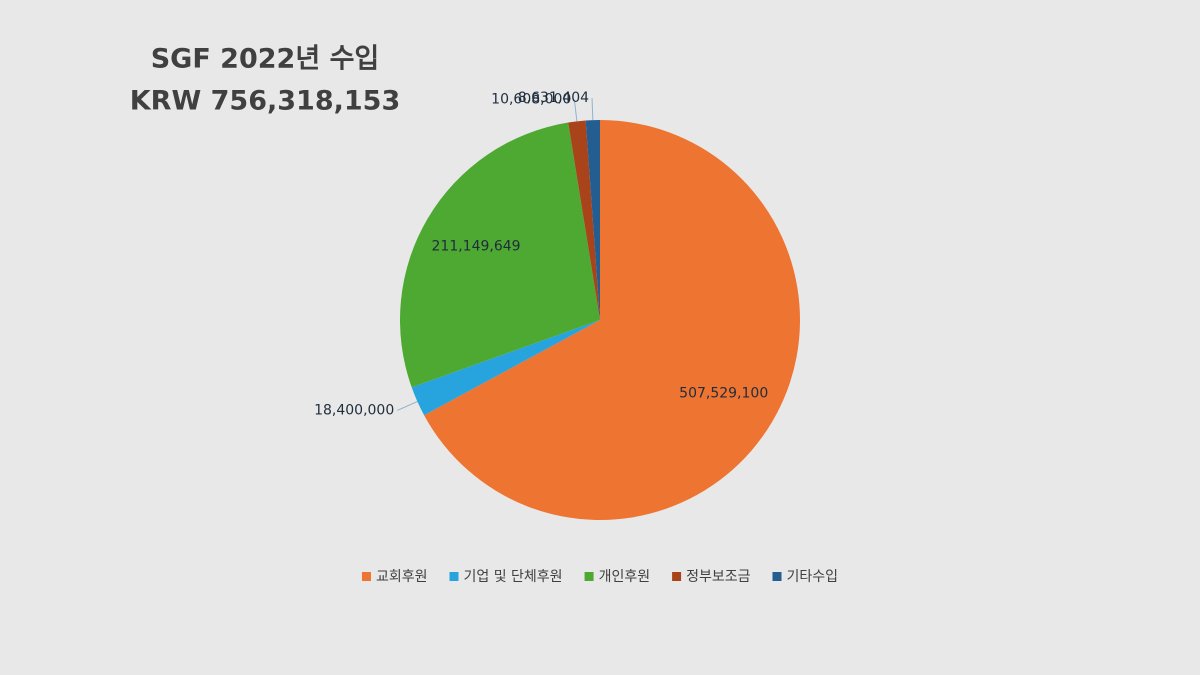 This screenshot has height=675, width=1200. I want to click on legend-label: 기업 및 단체후원, so click(513, 577).